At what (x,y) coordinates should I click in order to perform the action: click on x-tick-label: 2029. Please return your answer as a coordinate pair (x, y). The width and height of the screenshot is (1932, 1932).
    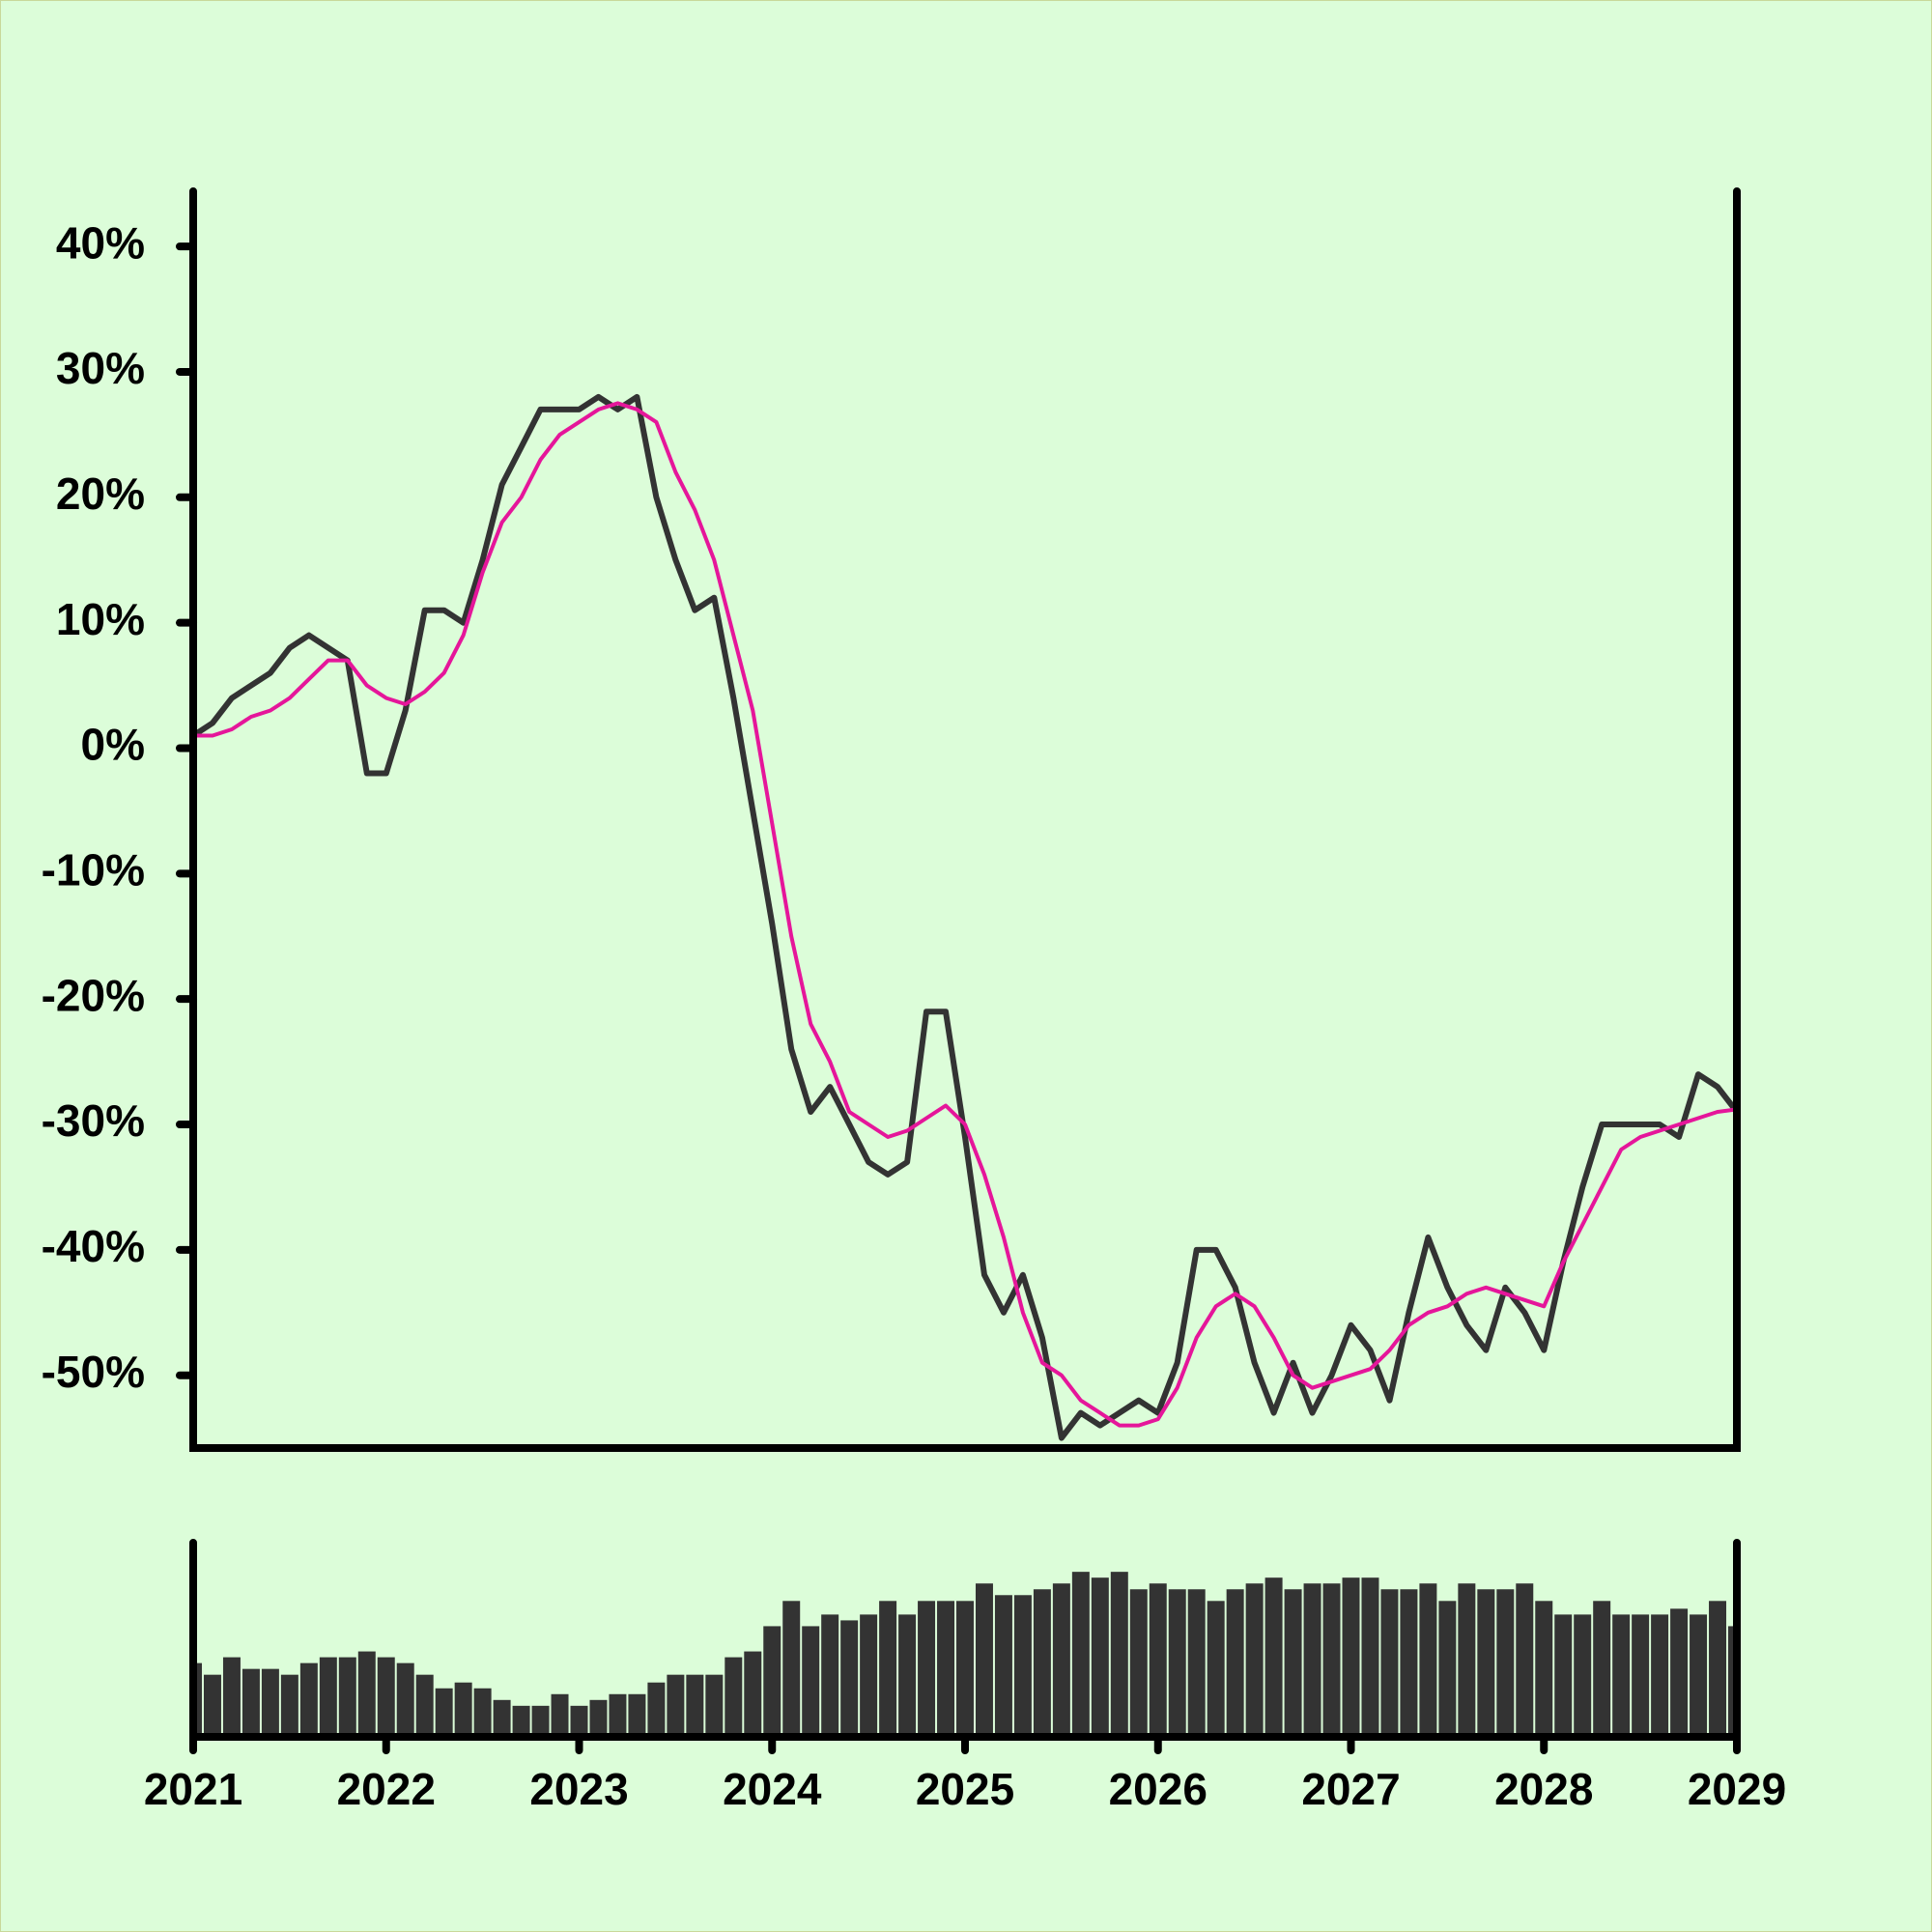
    Looking at the image, I should click on (1737, 1789).